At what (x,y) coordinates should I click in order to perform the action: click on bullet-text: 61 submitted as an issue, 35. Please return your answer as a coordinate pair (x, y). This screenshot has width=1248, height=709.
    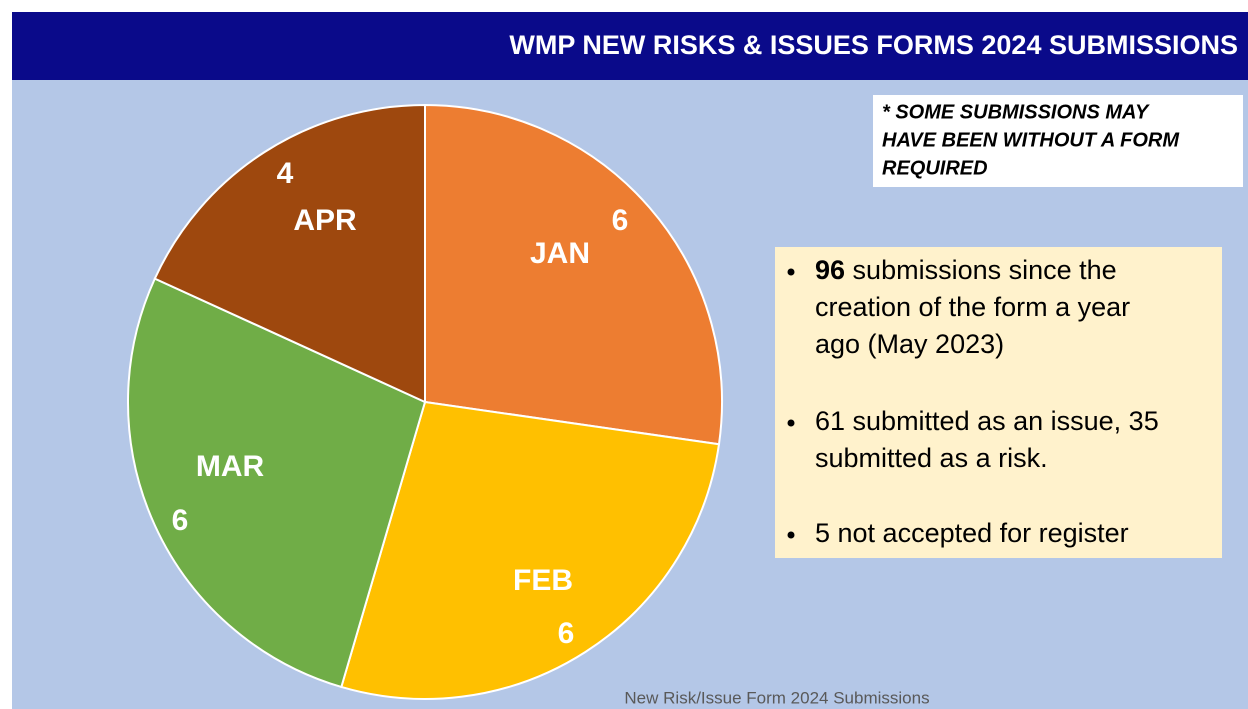
    Looking at the image, I should click on (987, 421).